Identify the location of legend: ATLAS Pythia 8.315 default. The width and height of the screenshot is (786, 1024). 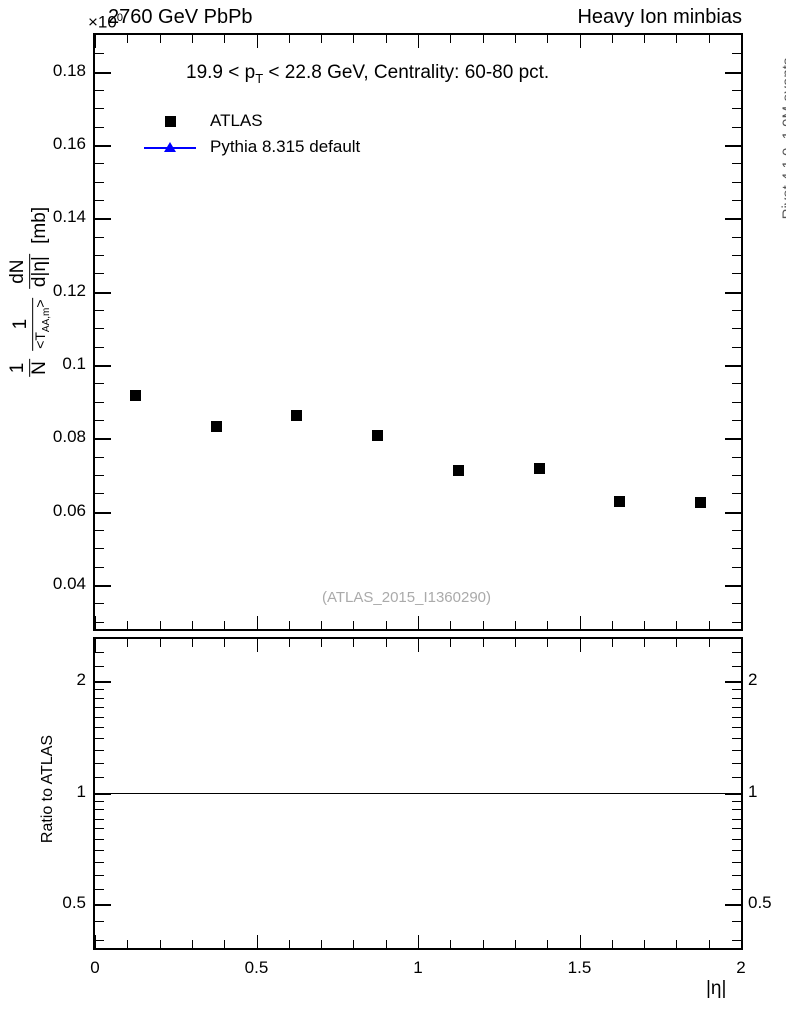
(250, 134).